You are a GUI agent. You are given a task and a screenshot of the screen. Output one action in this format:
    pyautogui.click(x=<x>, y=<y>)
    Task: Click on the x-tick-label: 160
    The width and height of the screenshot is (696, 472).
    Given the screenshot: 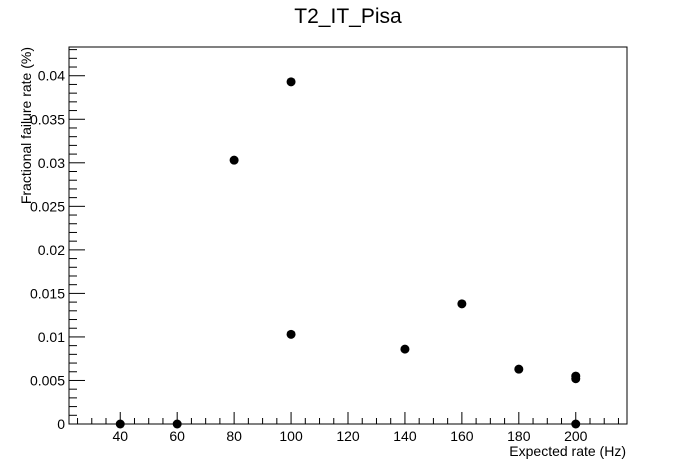 What is the action you would take?
    pyautogui.click(x=462, y=436)
    